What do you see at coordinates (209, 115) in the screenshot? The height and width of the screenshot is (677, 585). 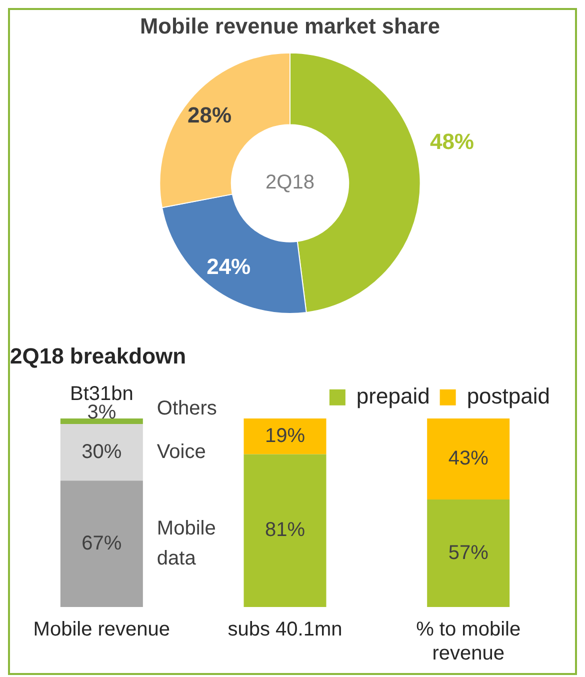 I see `data-label: 28%` at bounding box center [209, 115].